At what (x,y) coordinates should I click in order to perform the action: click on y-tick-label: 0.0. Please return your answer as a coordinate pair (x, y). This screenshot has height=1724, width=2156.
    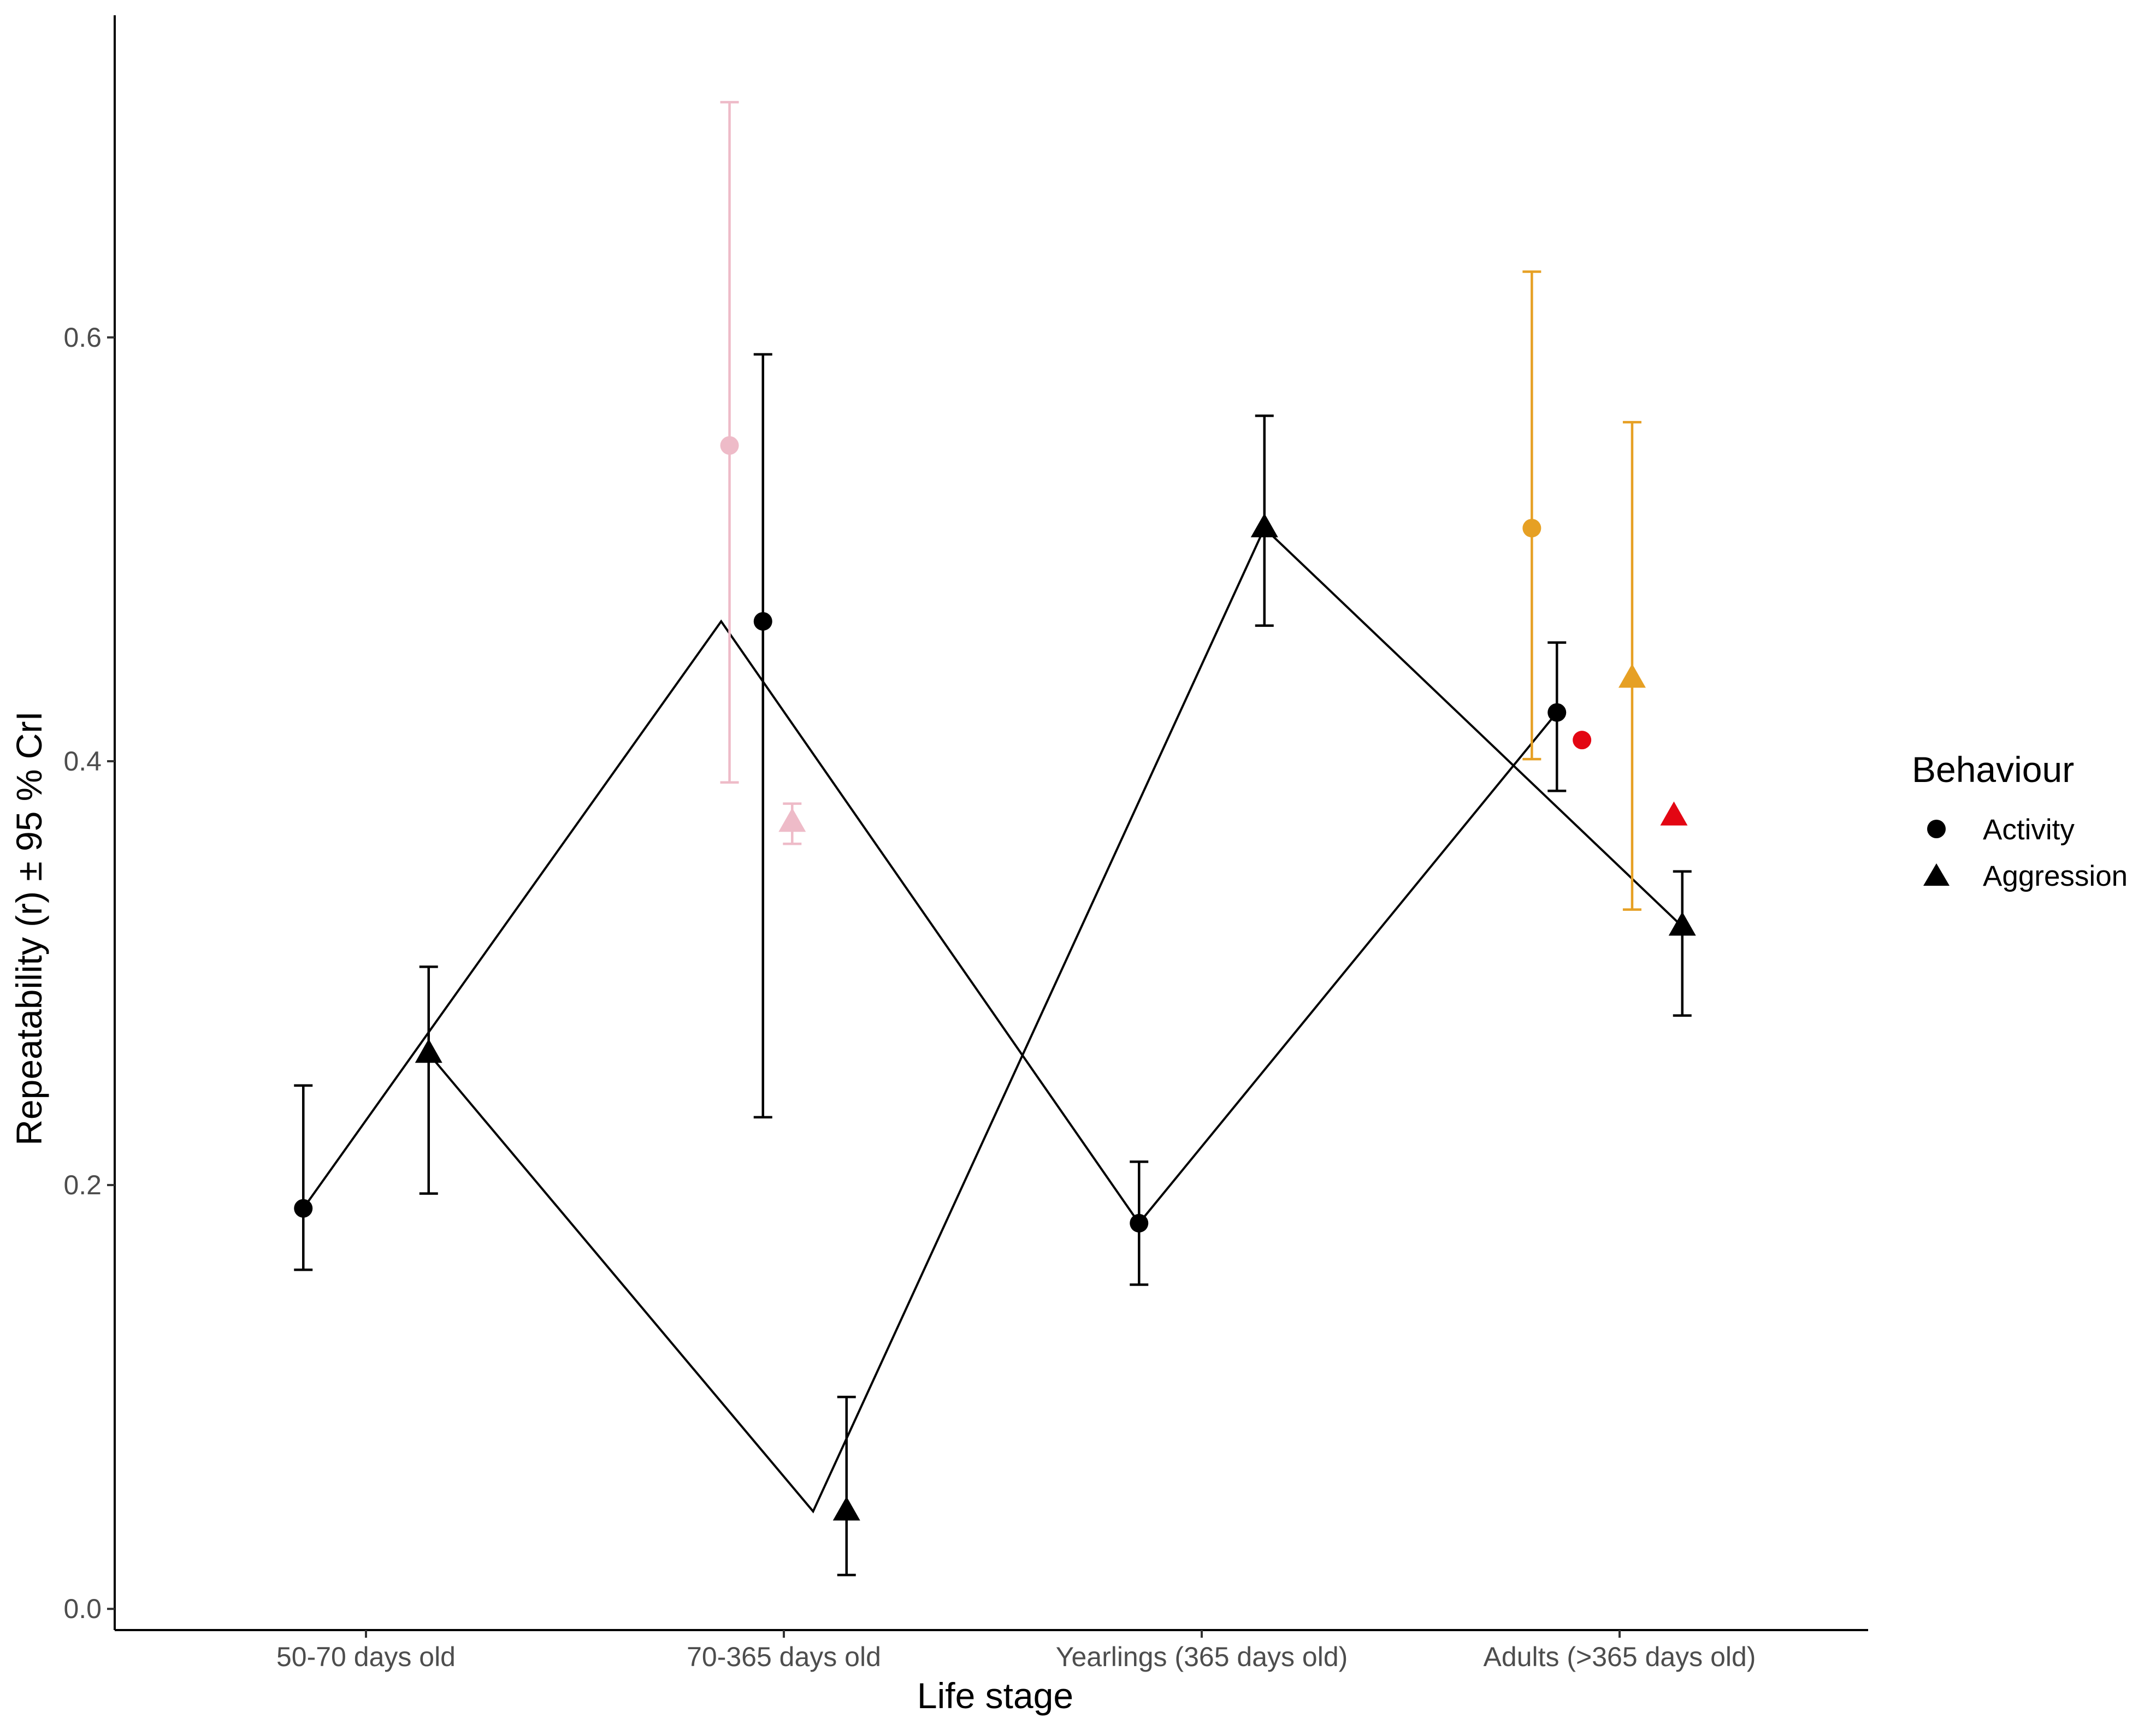
    Looking at the image, I should click on (82, 1608).